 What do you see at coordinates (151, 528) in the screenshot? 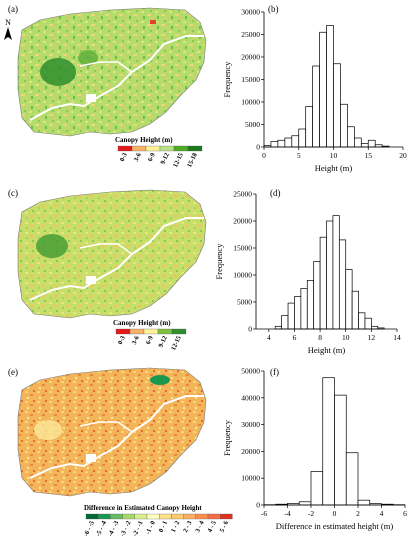
I see `legend-e-label: -1 - 0` at bounding box center [151, 528].